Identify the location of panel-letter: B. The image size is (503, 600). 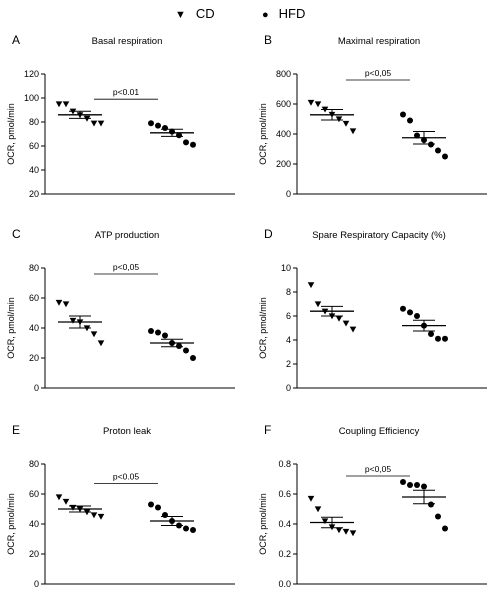
(268, 40).